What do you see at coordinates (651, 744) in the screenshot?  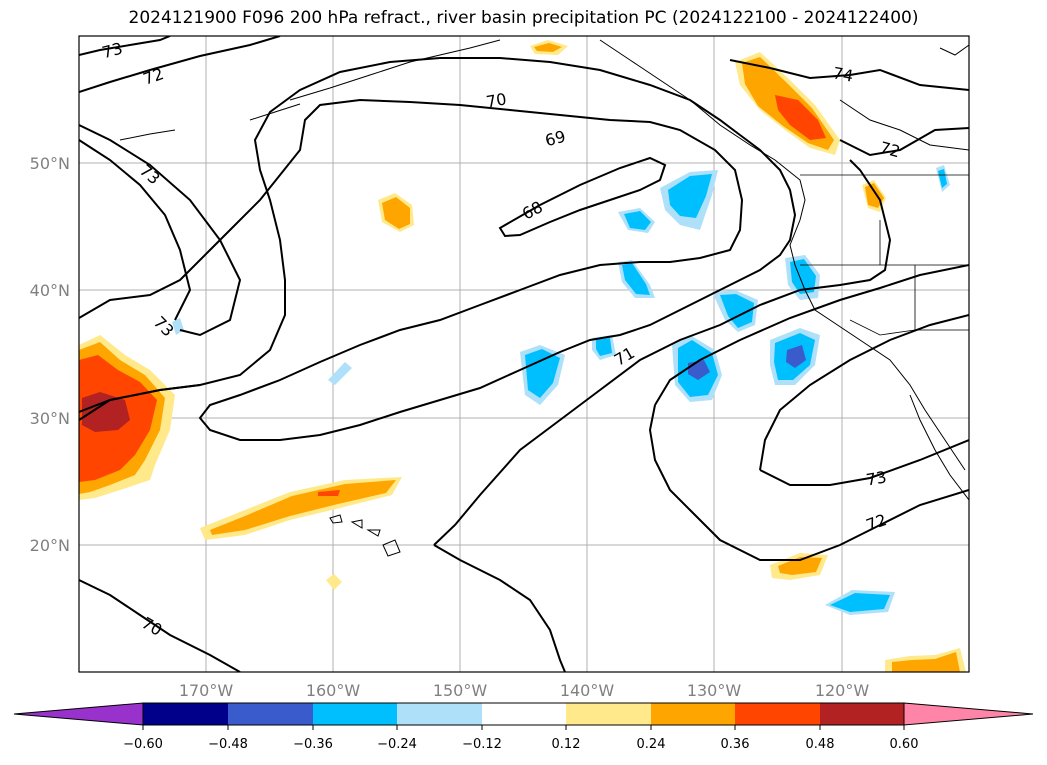 I see `colorbar-tick-label: 0.24` at bounding box center [651, 744].